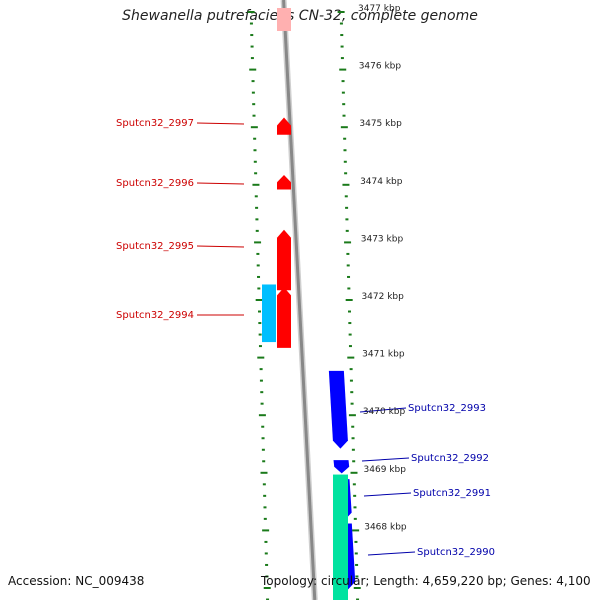 The width and height of the screenshot is (600, 600). I want to click on backbone-line, so click(299, 300).